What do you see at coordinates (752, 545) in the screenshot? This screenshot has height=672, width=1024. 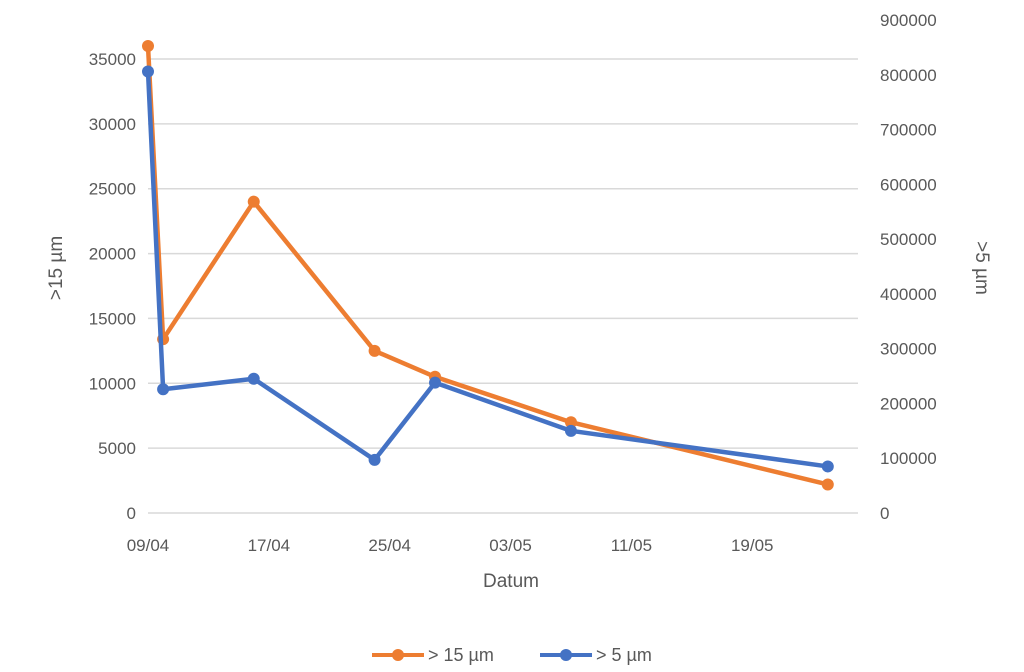 I see `x-tick-label: 19/05` at bounding box center [752, 545].